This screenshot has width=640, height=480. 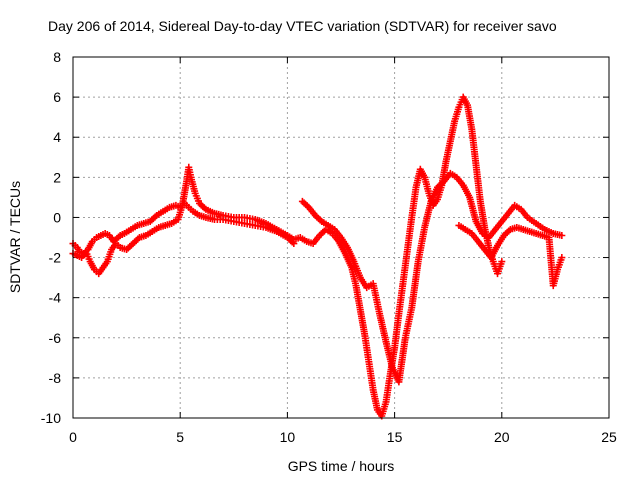 What do you see at coordinates (288, 437) in the screenshot?
I see `x-tick-label: 10` at bounding box center [288, 437].